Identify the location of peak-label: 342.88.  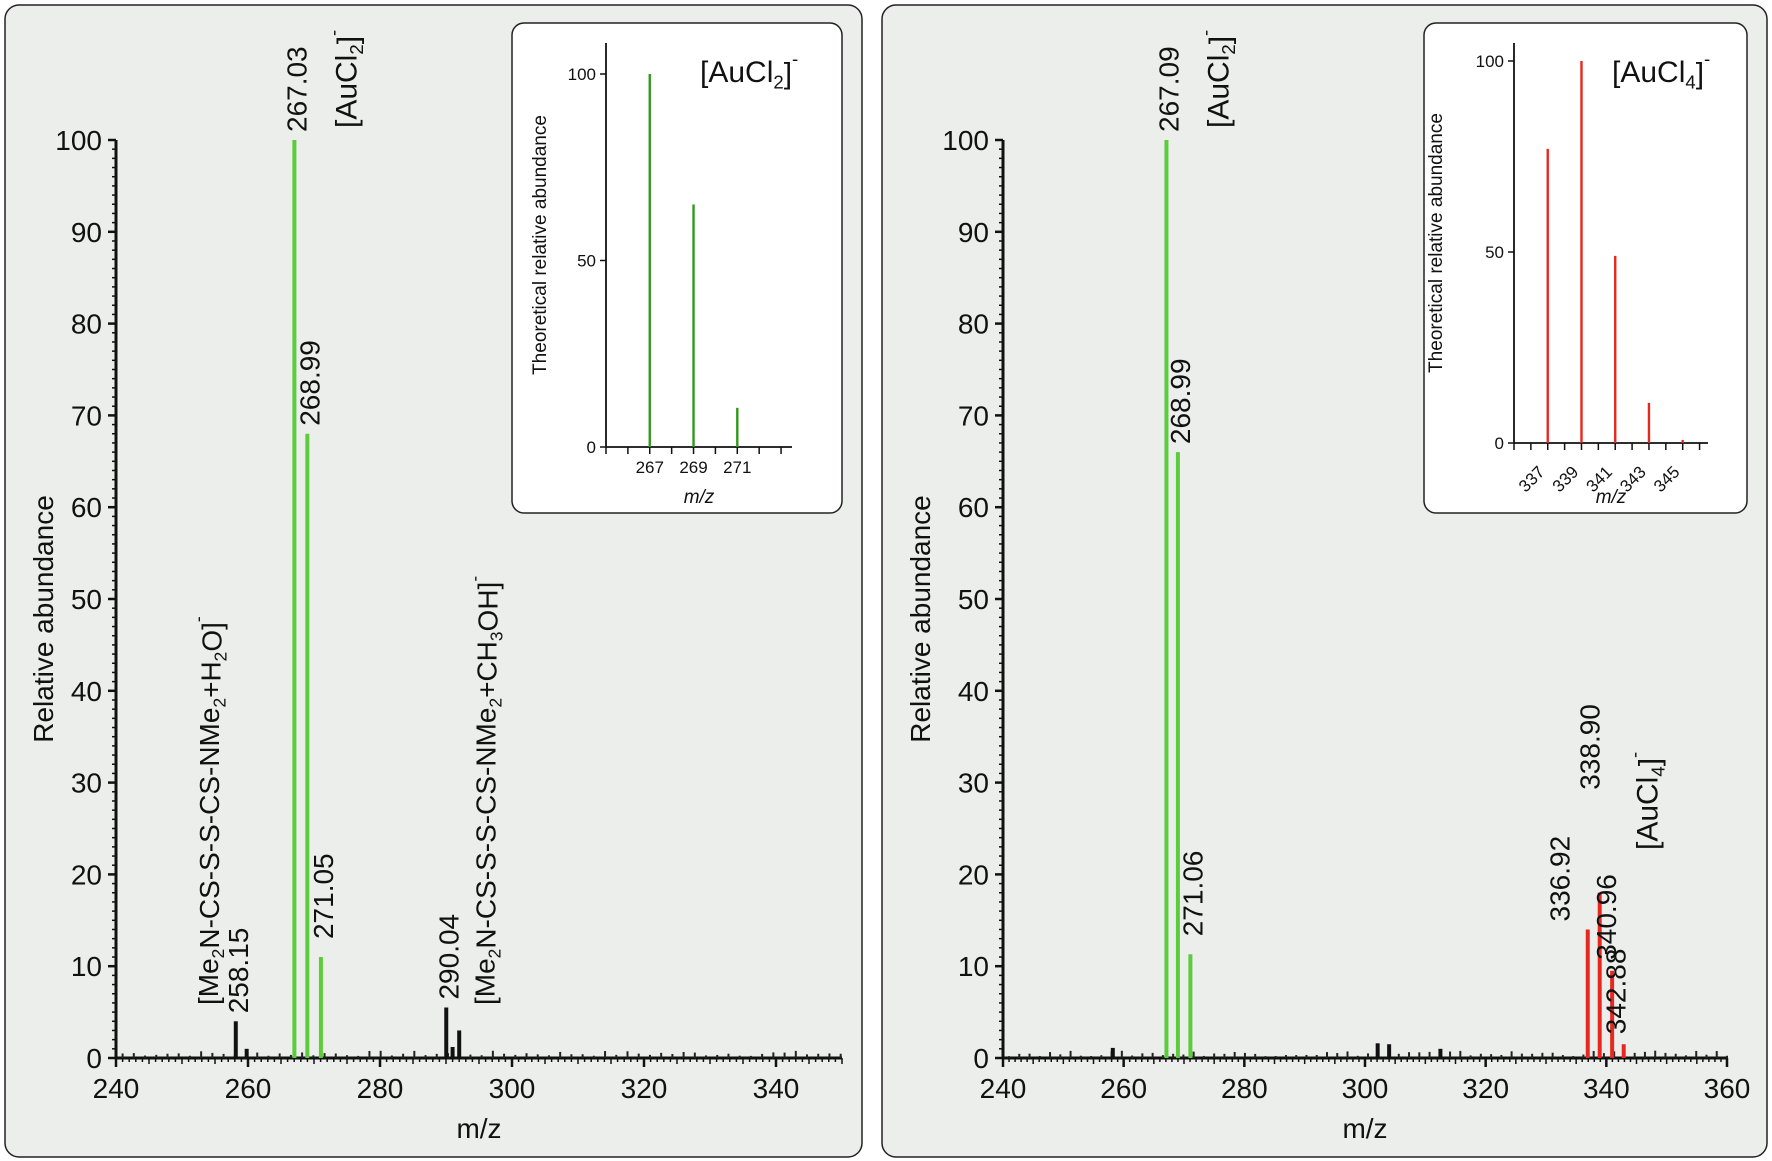
(1616, 992).